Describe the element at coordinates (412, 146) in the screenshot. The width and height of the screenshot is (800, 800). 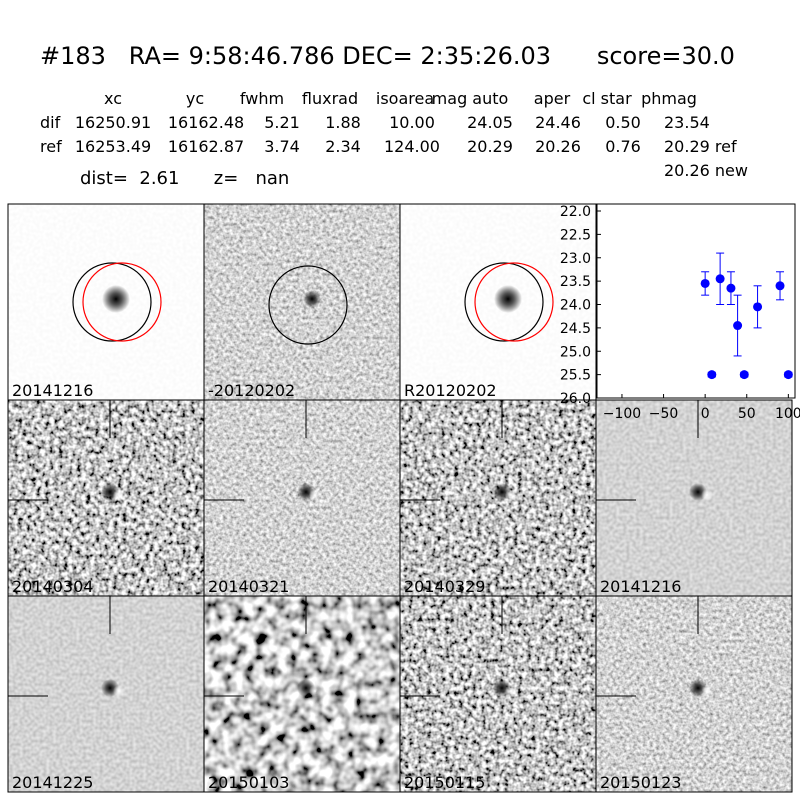
I see `cell: 124.00` at that location.